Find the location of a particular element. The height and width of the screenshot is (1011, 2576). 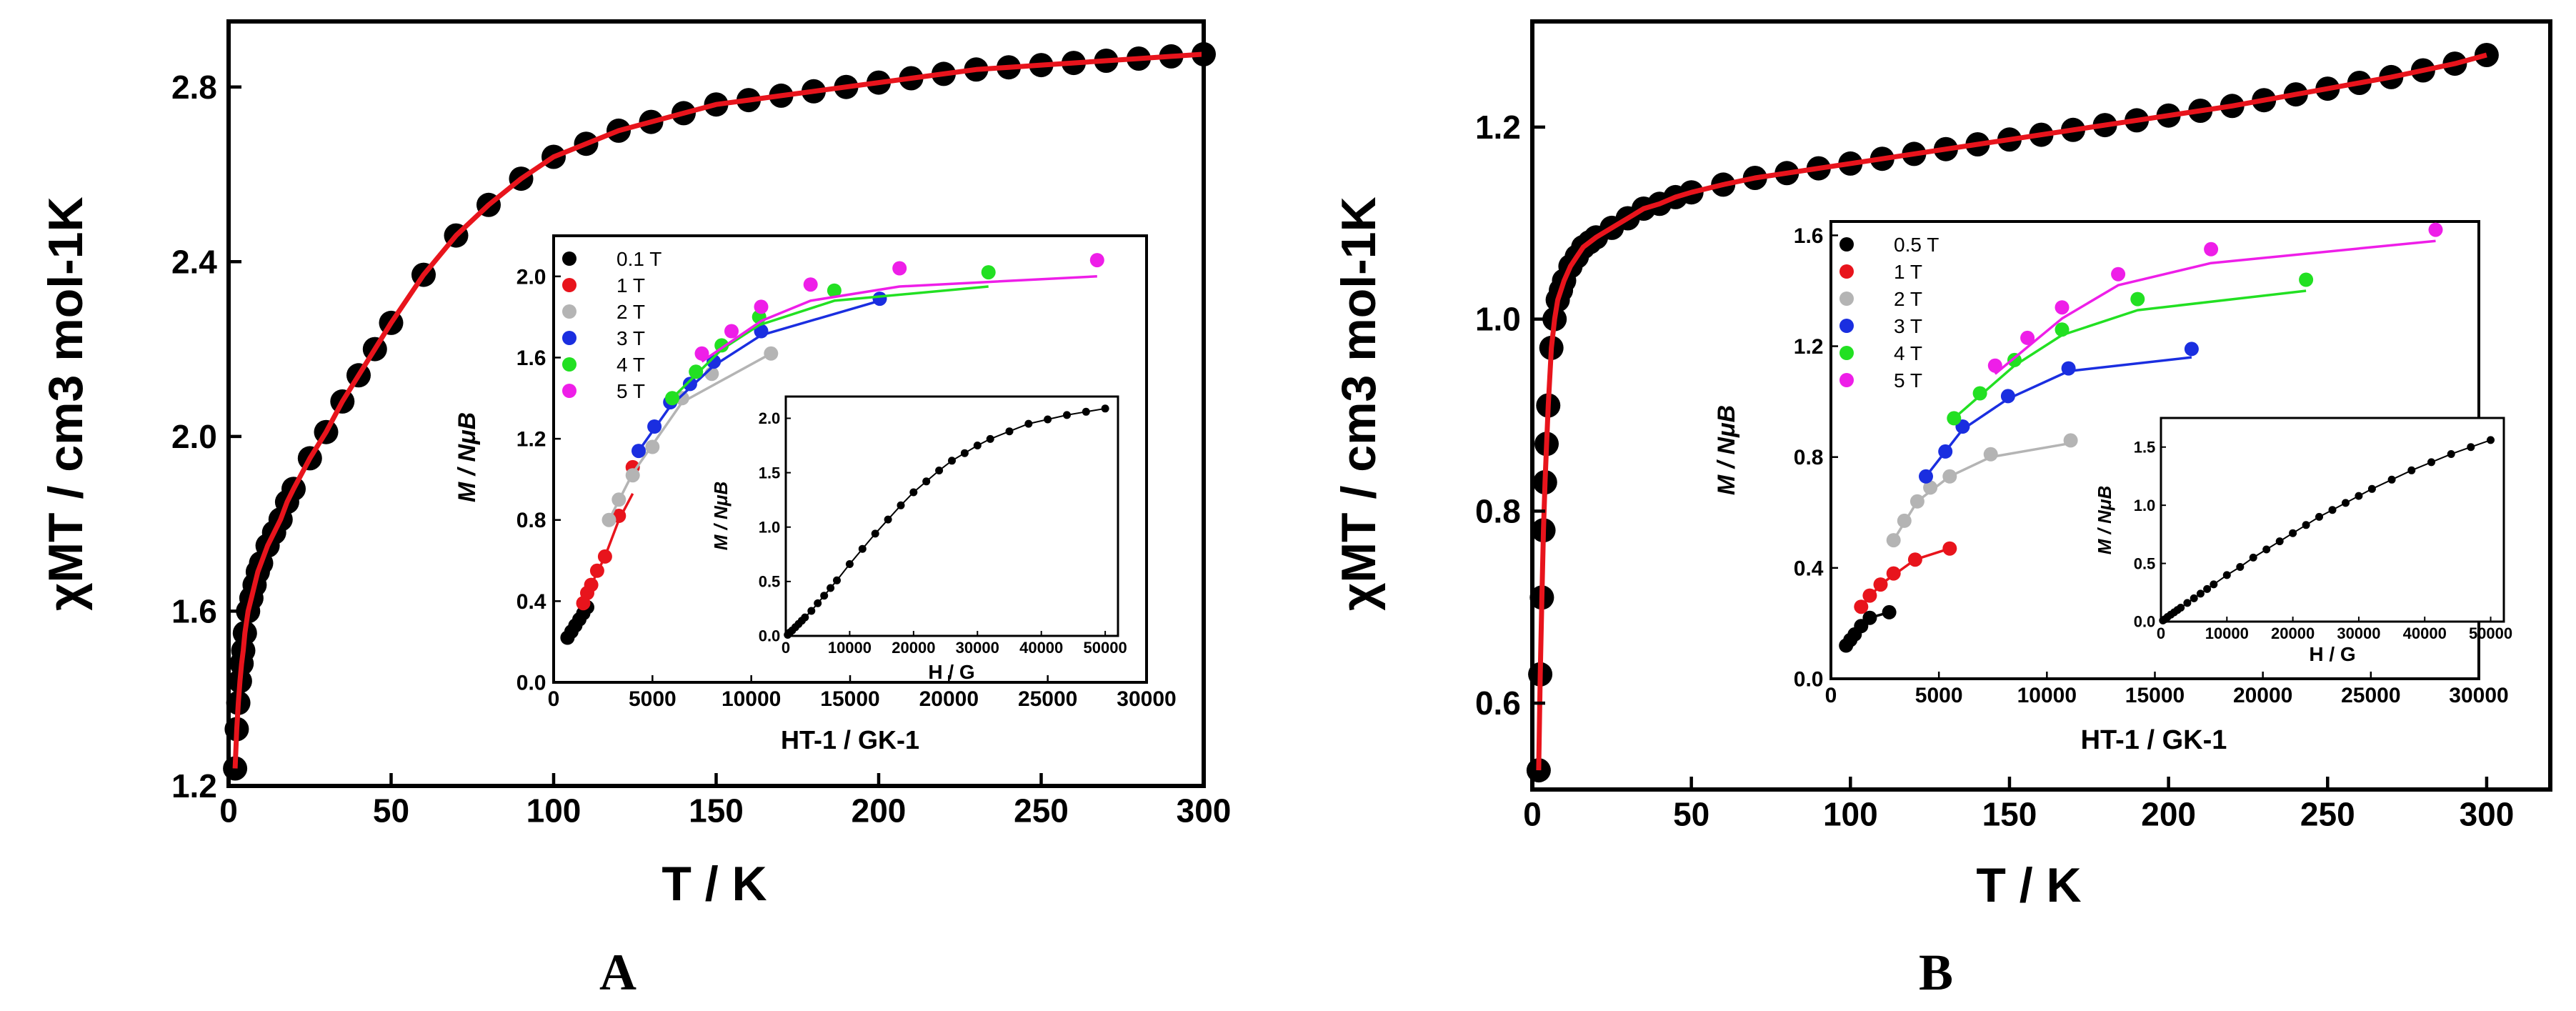

panel-a-inset-legend-label: 0.1 T is located at coordinates (639, 259).